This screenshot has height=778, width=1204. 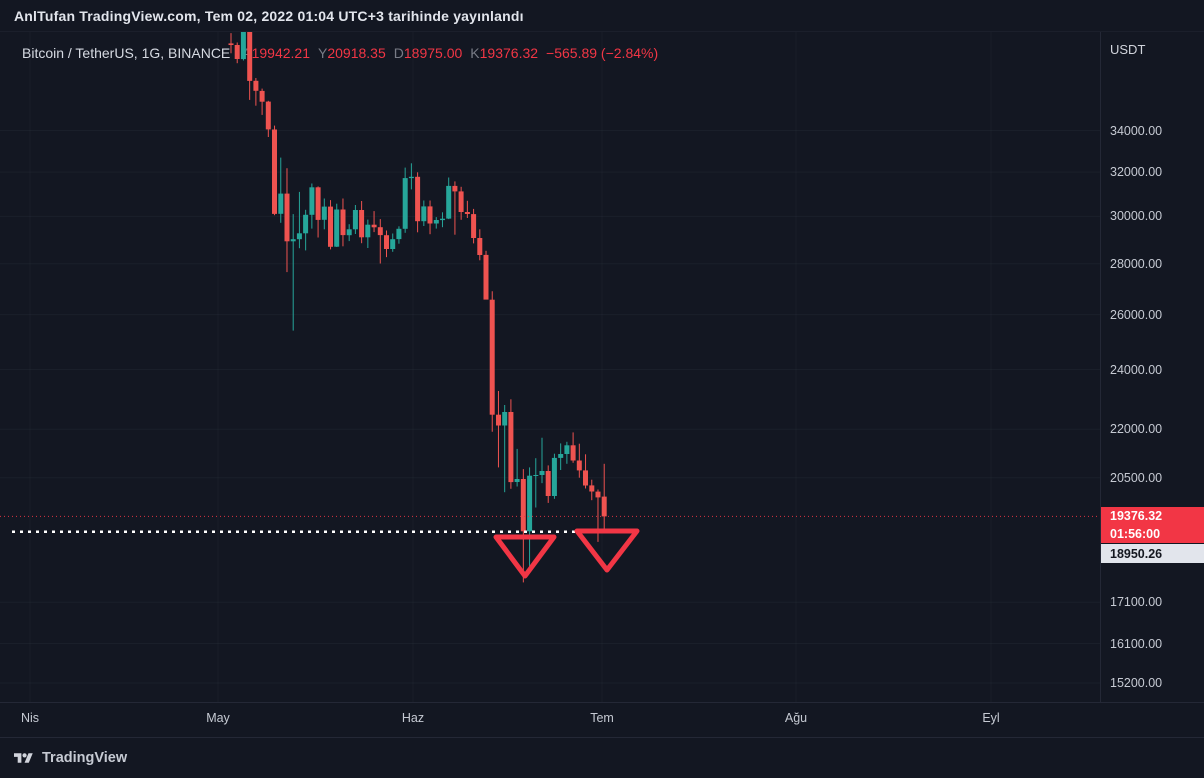 I want to click on change-value: −565.89 (−2.84%), so click(x=602, y=53).